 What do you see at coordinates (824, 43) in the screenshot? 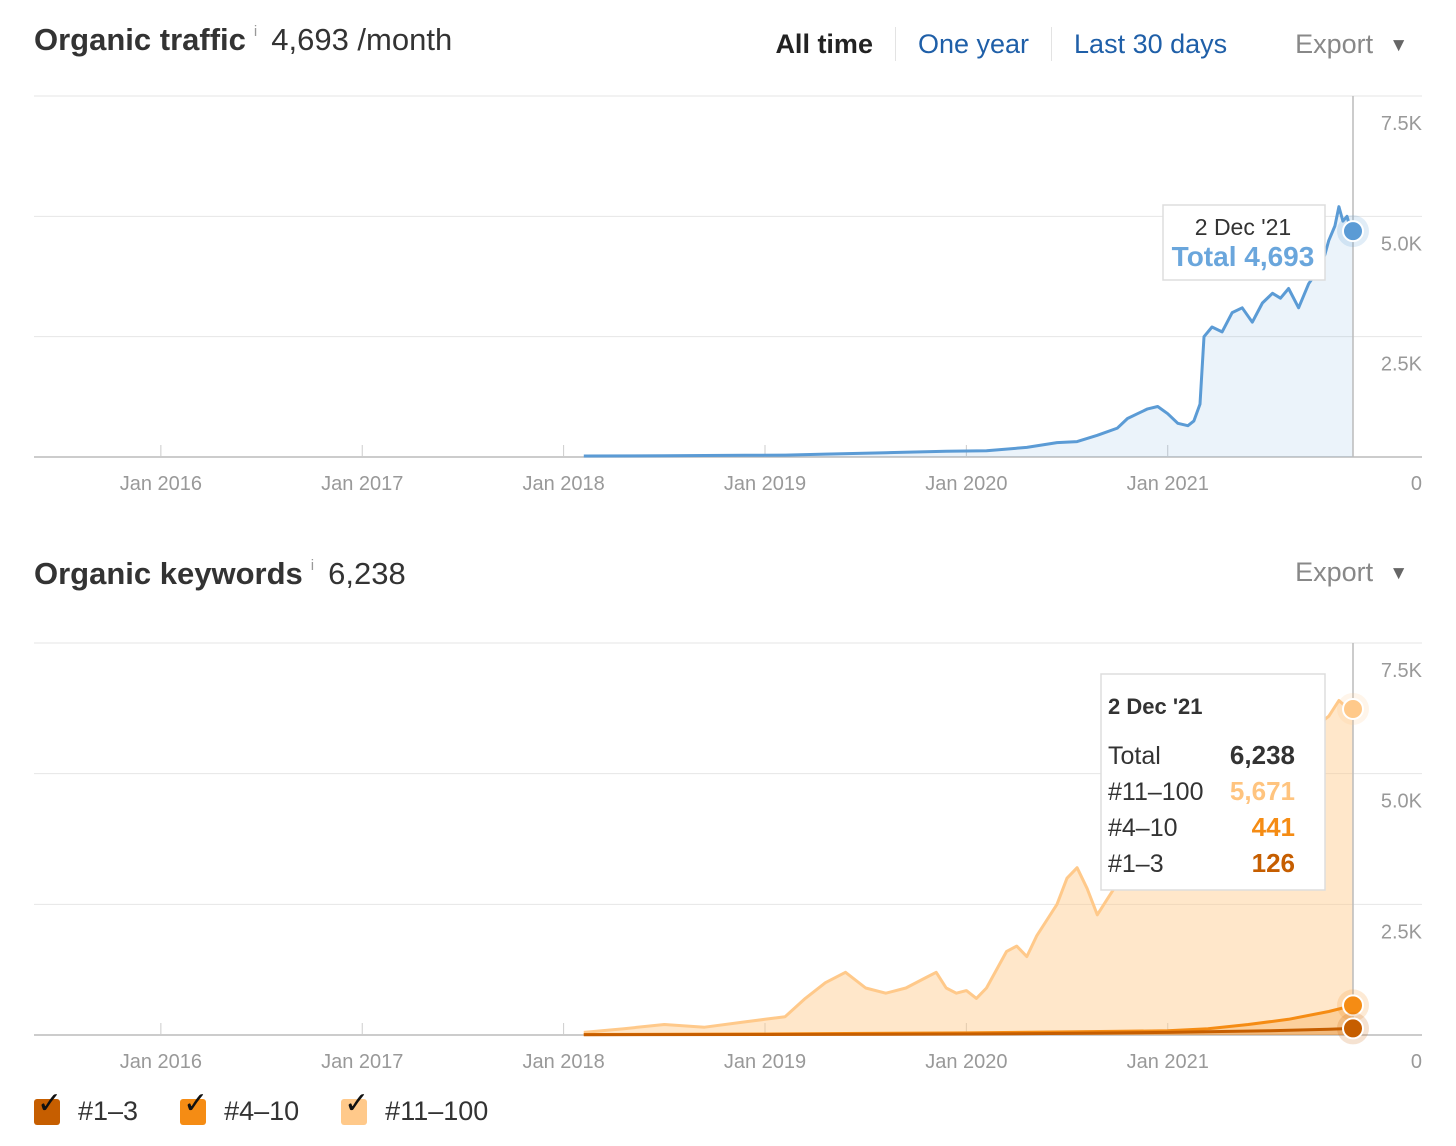
I see `tab-all-time: All time` at bounding box center [824, 43].